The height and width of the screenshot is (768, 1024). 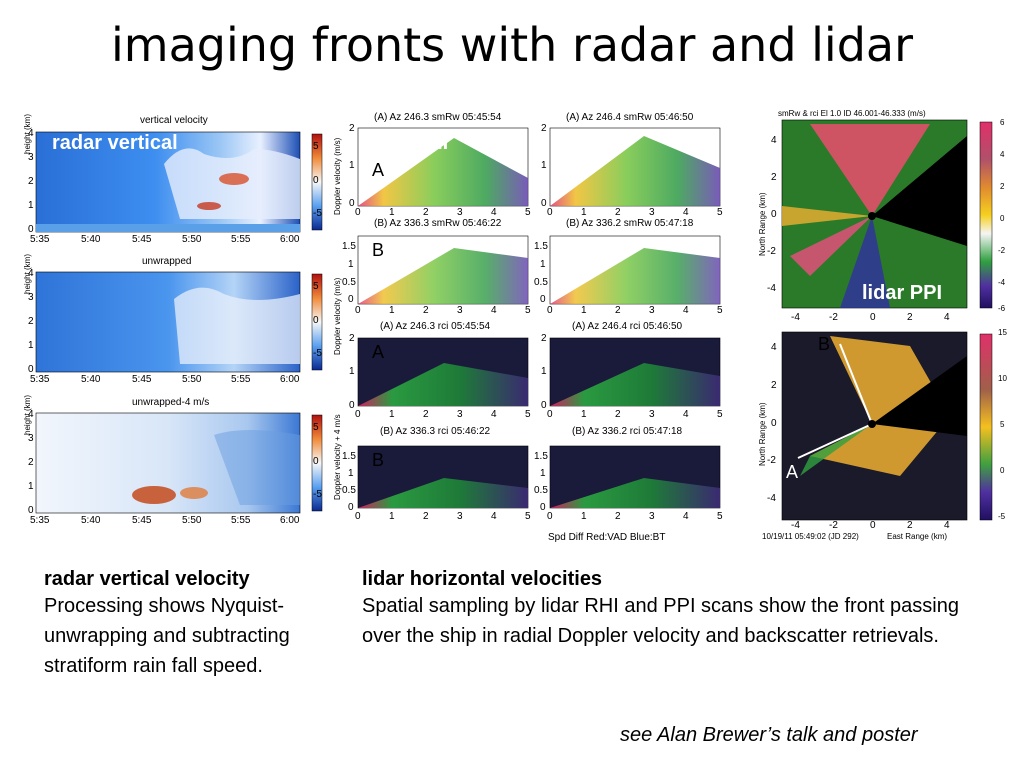 What do you see at coordinates (1002, 122) in the screenshot?
I see `ppi-cbar1-tick-0: 6` at bounding box center [1002, 122].